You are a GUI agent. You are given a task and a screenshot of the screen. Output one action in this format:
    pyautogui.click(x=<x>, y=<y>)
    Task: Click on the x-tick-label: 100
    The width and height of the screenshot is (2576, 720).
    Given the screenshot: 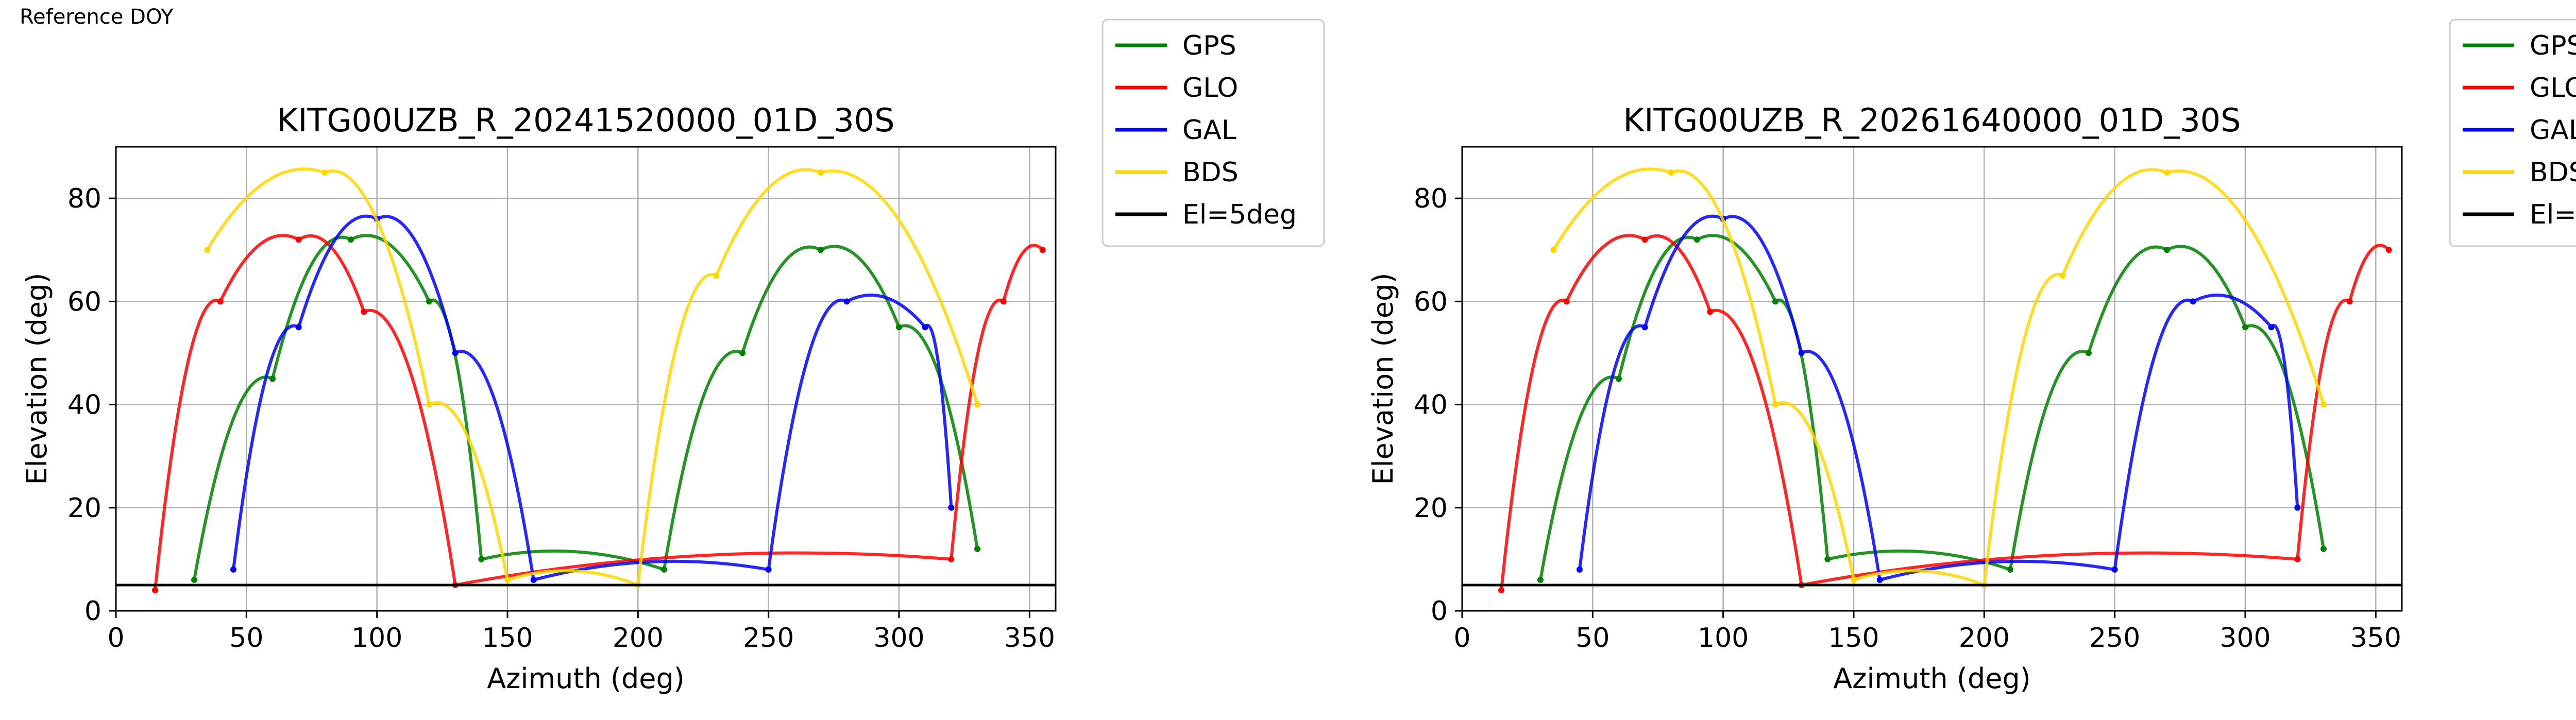 What is the action you would take?
    pyautogui.click(x=376, y=638)
    